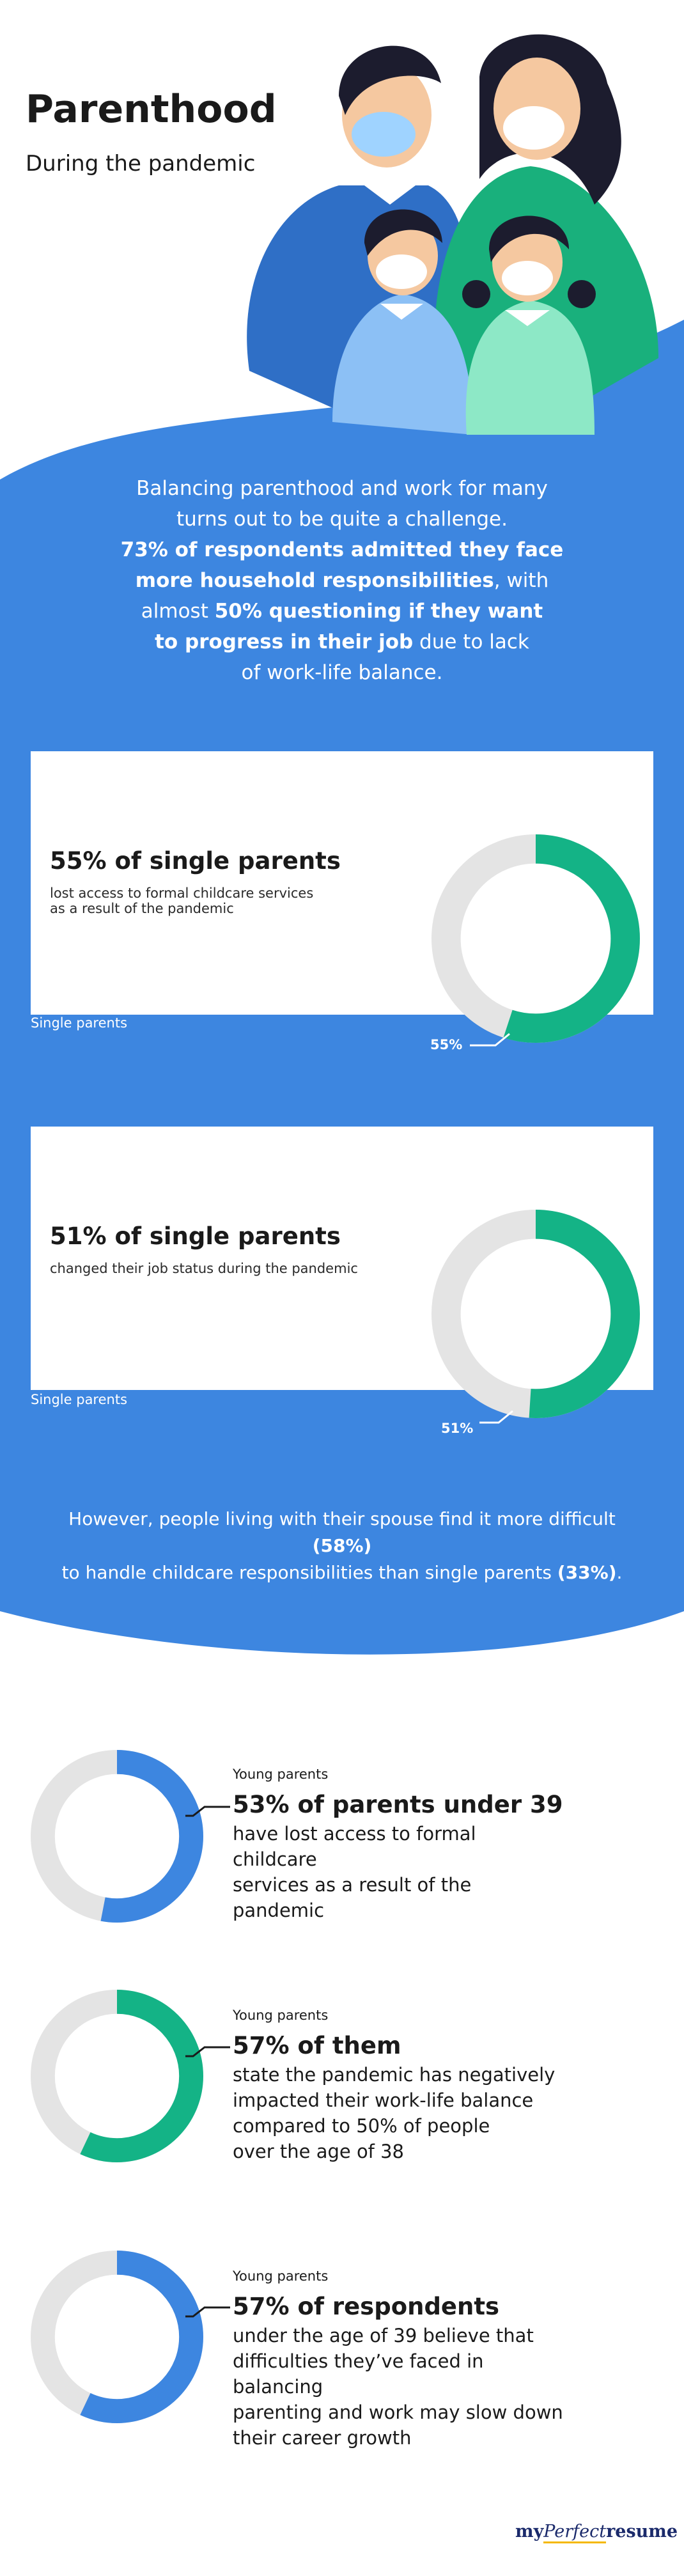 The width and height of the screenshot is (684, 2576). Describe the element at coordinates (319, 2151) in the screenshot. I see `description-line: over the age of 38` at that location.